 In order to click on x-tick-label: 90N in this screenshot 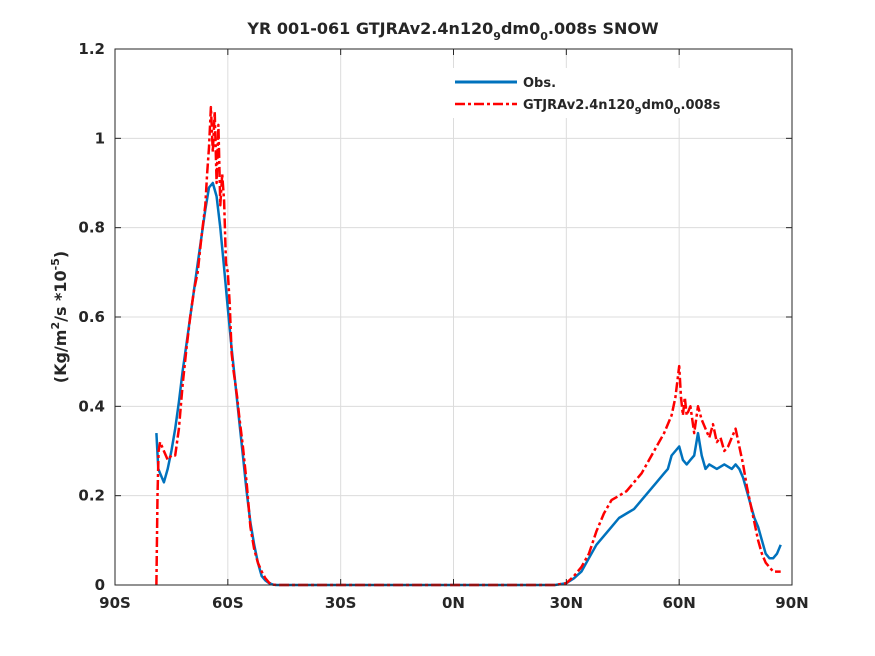, I will do `click(791, 603)`.